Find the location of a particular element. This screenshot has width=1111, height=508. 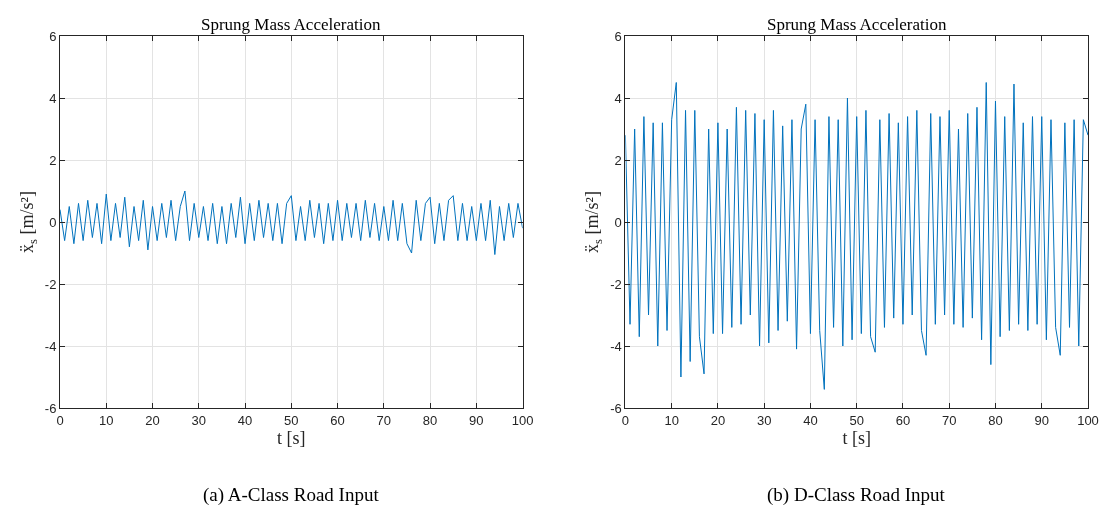

line-series is located at coordinates (291, 223).